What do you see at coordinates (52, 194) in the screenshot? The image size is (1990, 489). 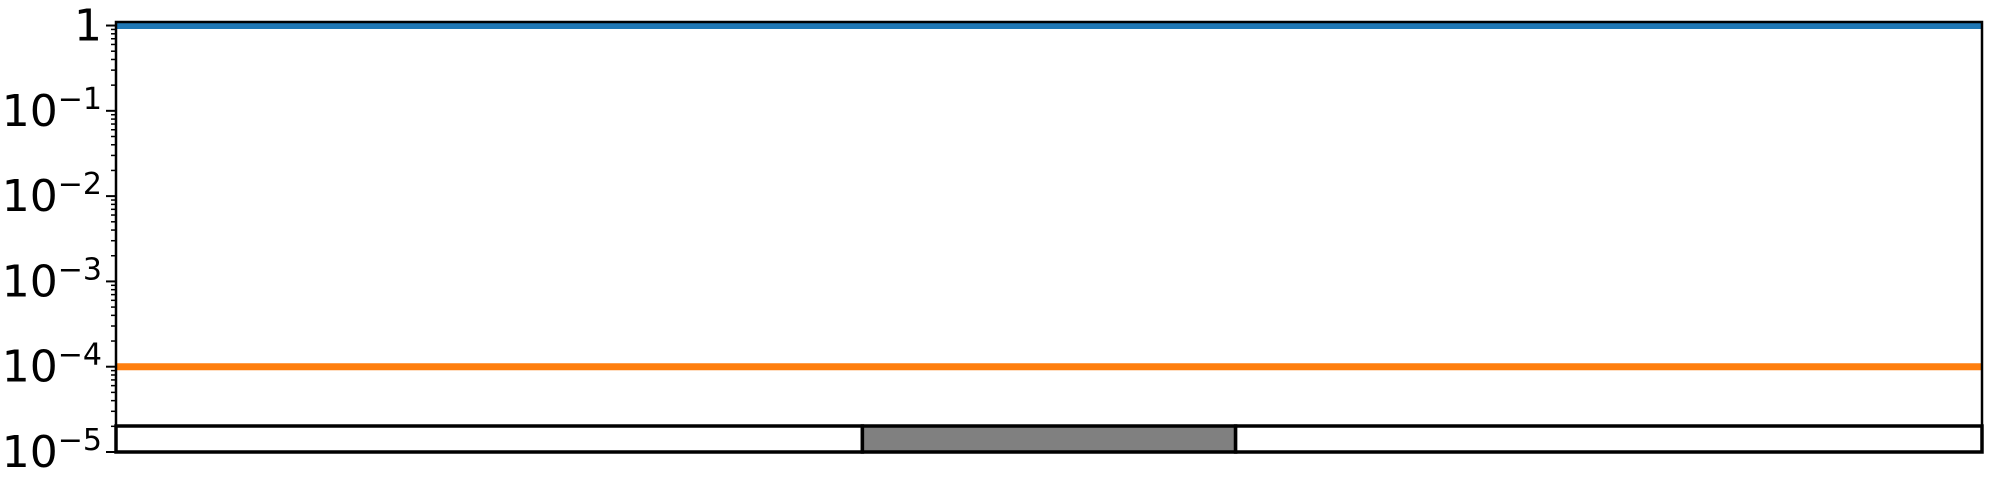 I see `y-tick-label: 10⁻²` at bounding box center [52, 194].